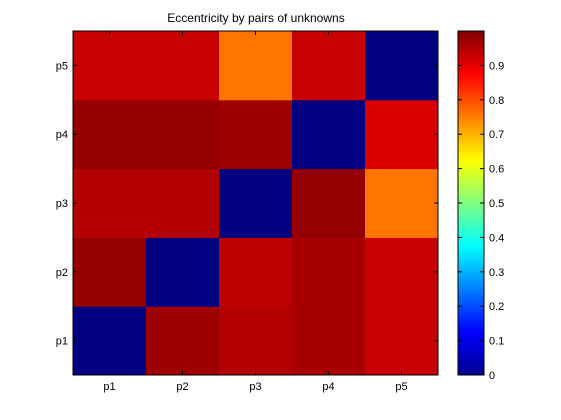  Describe the element at coordinates (183, 271) in the screenshot. I see `heatmap-cell-p2-p2` at that location.